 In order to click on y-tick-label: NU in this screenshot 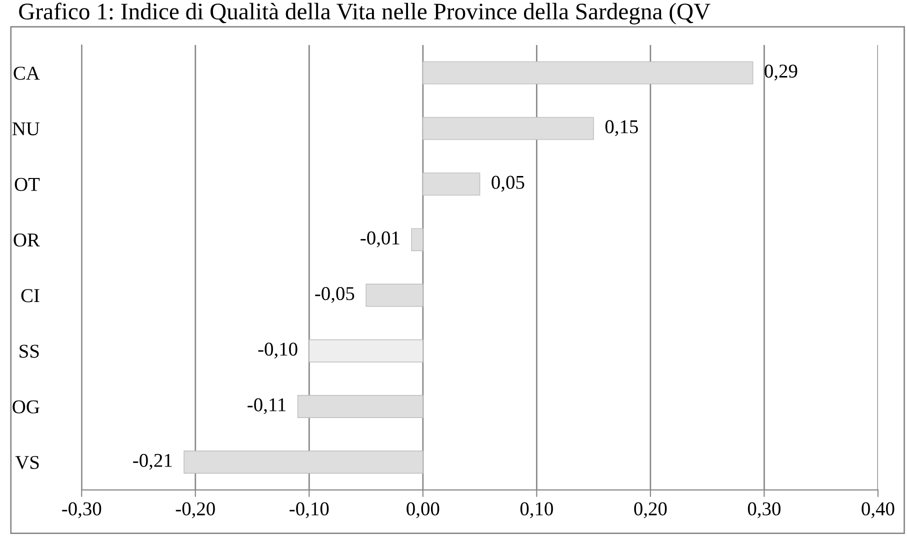, I will do `click(26, 129)`.